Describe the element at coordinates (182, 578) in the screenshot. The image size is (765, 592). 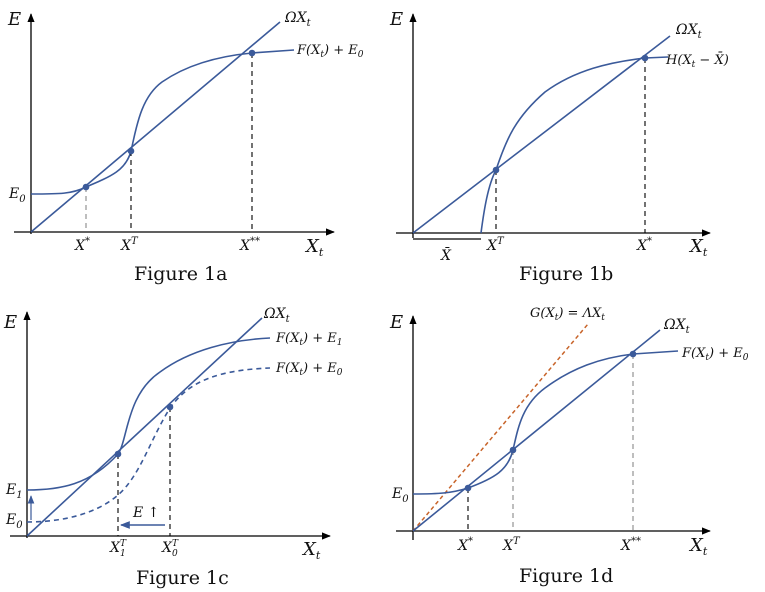
I see `caption: Figure 1c` at that location.